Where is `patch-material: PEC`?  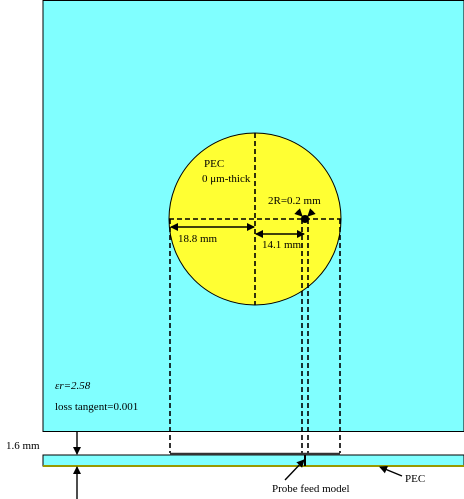
patch-material: PEC is located at coordinates (214, 164).